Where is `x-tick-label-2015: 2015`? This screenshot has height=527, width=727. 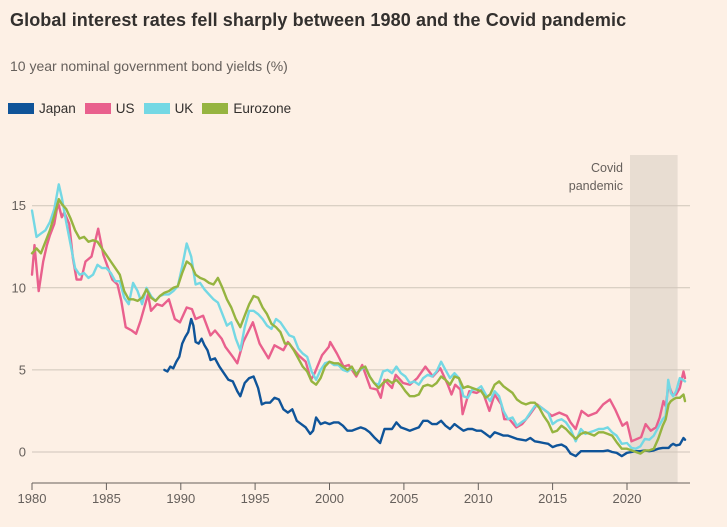 x-tick-label-2015: 2015 is located at coordinates (552, 498).